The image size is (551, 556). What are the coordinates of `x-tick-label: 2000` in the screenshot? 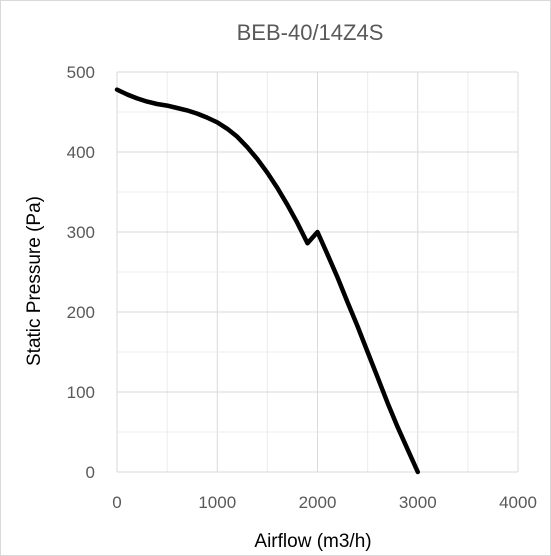 It's located at (318, 502).